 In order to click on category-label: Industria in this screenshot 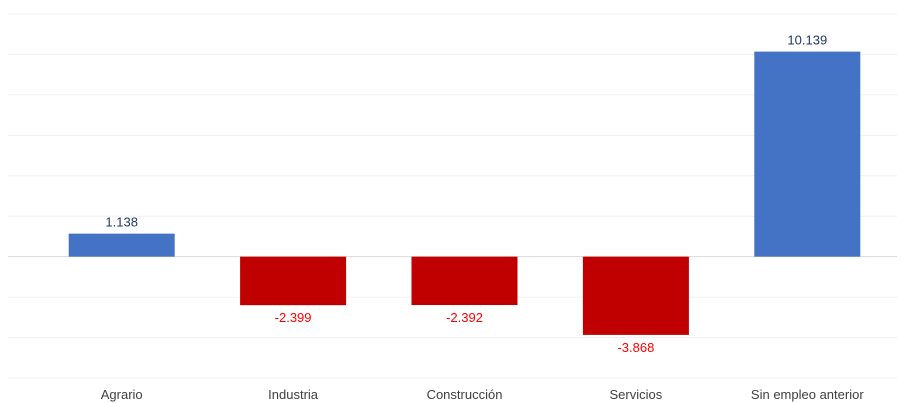, I will do `click(293, 394)`.